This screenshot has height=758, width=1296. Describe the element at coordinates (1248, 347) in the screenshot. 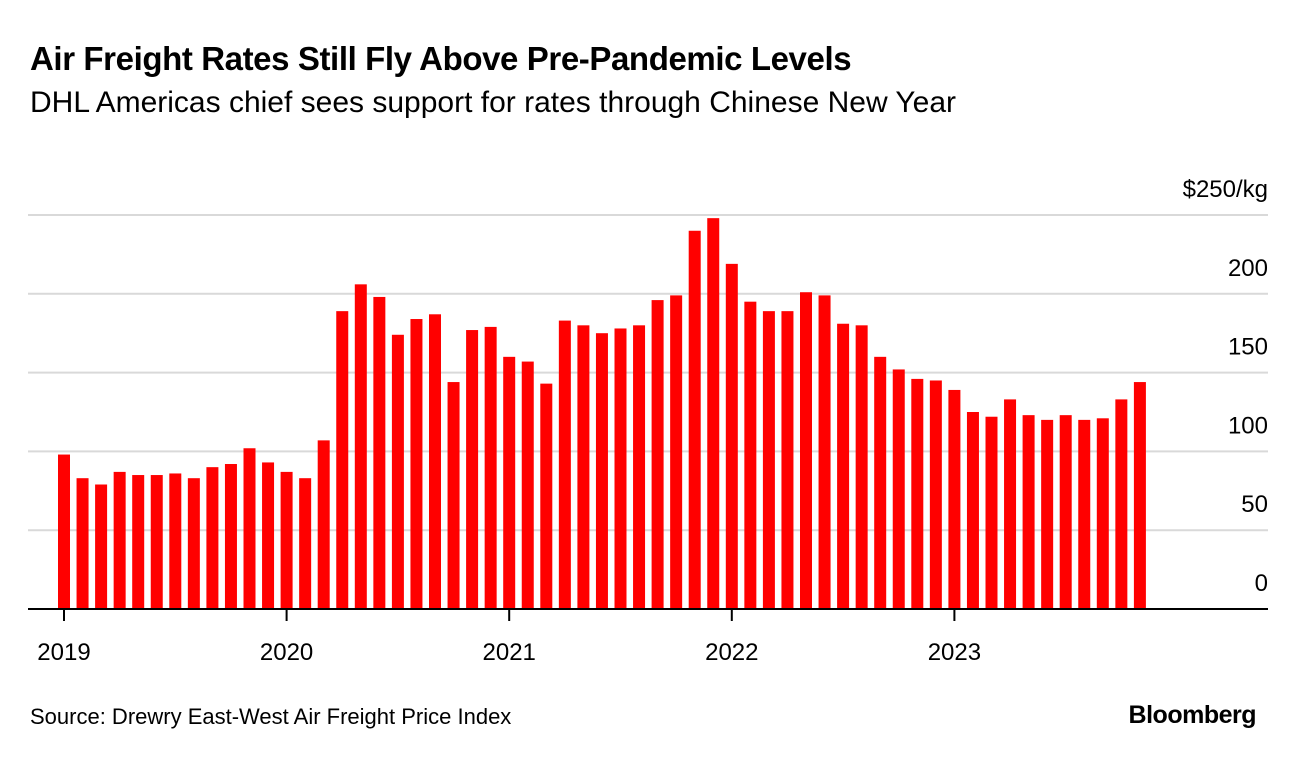

I see `y-tick-label: 150` at that location.